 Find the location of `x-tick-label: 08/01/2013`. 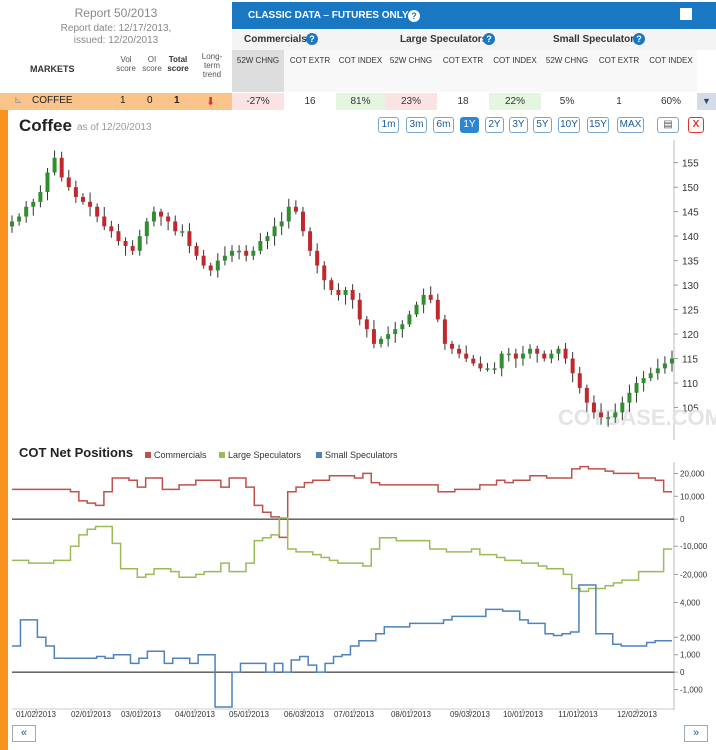

x-tick-label: 08/01/2013 is located at coordinates (411, 714).